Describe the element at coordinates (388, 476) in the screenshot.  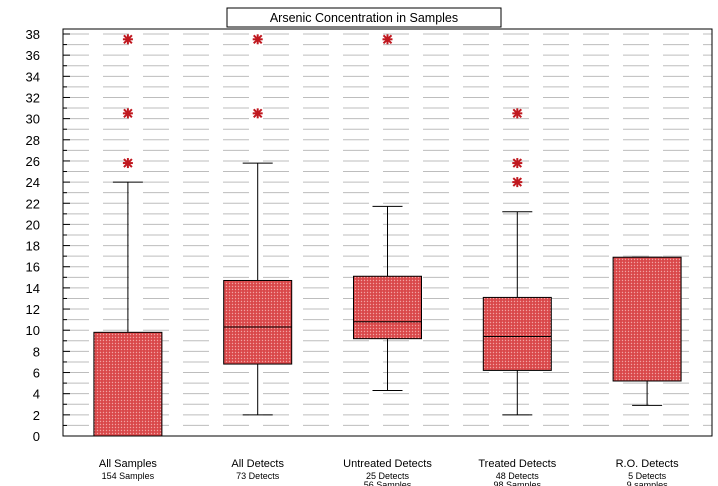
I see `x-category-sublabel: 25 Detects` at that location.